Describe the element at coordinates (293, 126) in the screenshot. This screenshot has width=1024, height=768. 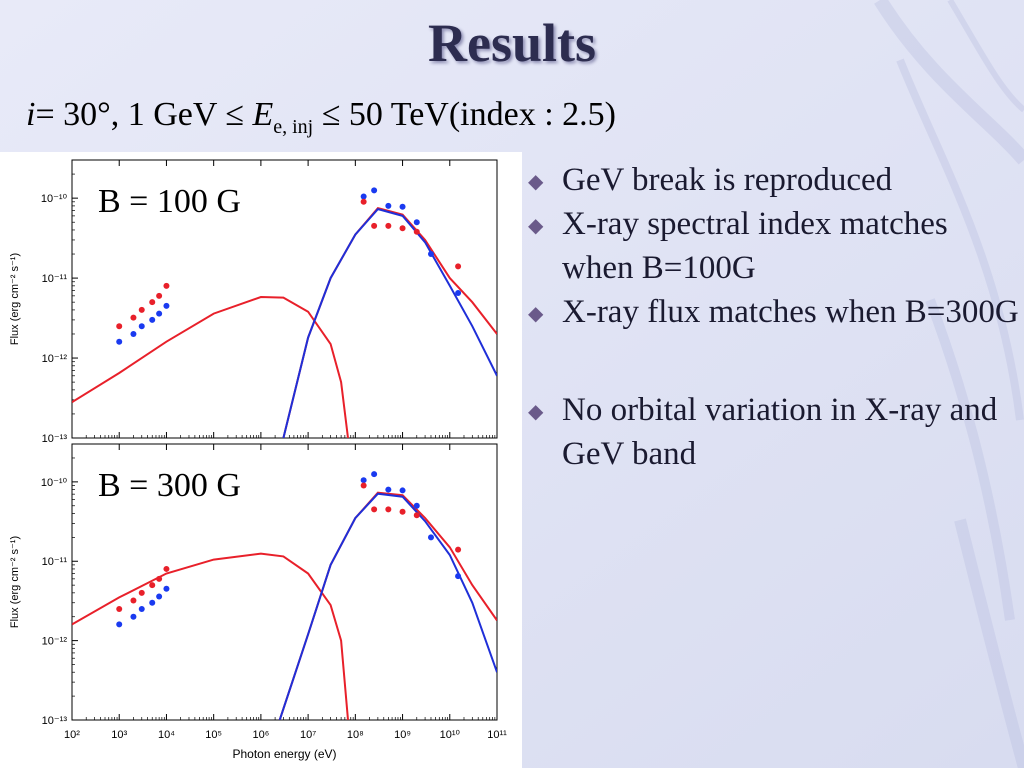
I see `formula-subscript: e, inj` at that location.